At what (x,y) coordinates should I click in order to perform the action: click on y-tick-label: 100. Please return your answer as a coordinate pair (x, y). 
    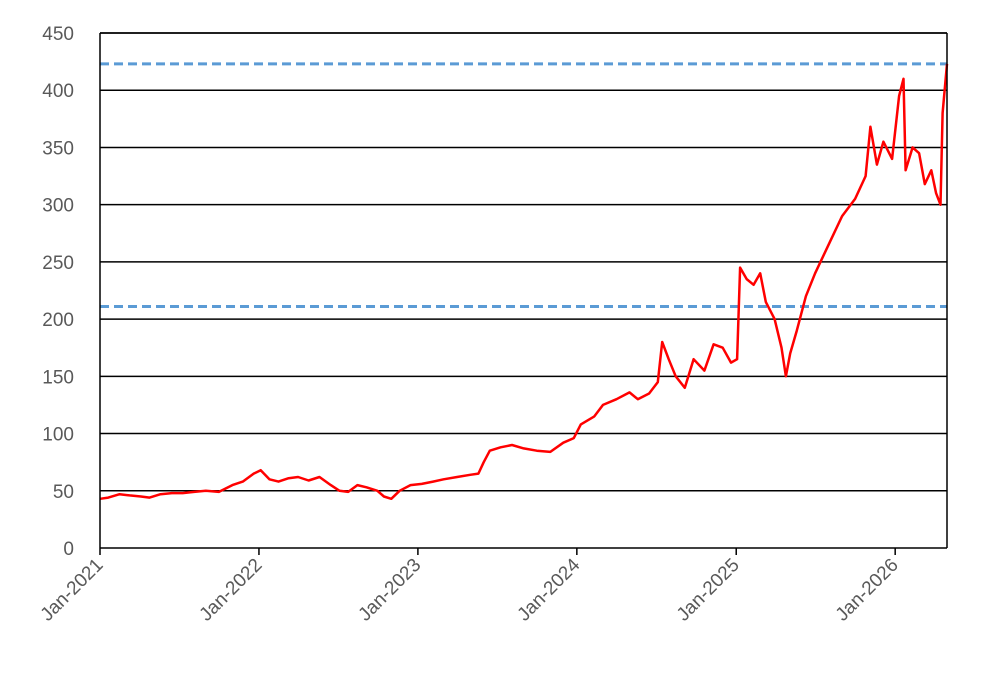
    Looking at the image, I should click on (58, 435).